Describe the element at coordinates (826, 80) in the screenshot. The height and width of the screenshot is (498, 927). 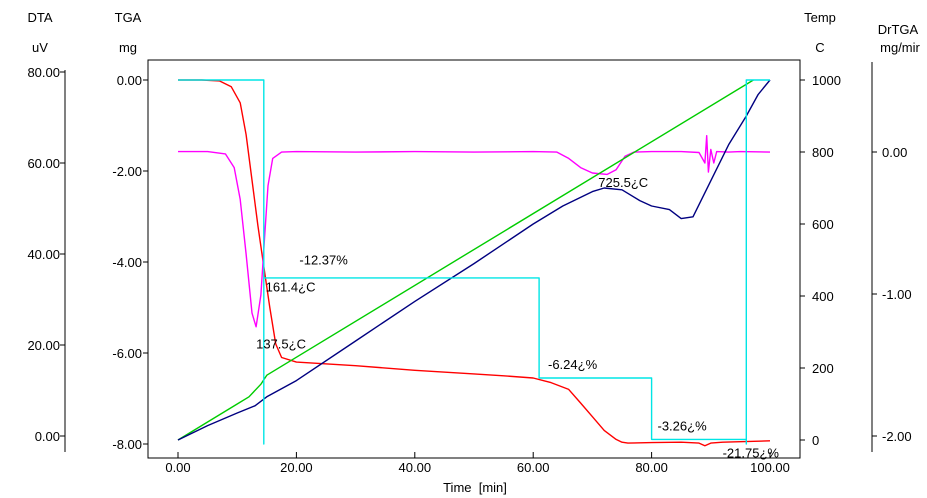
I see `temp-tick-label: 1000` at that location.